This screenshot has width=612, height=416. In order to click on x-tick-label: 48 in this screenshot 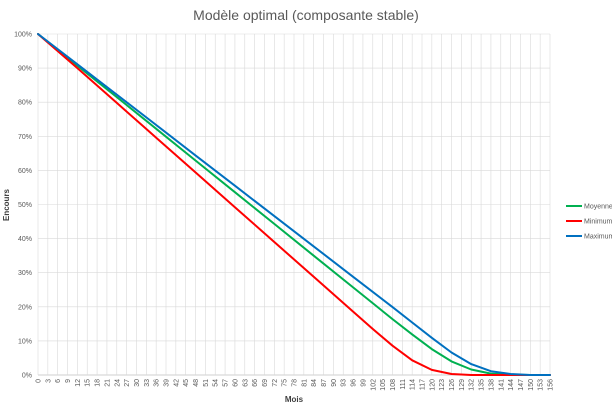, I will do `click(196, 383)`.